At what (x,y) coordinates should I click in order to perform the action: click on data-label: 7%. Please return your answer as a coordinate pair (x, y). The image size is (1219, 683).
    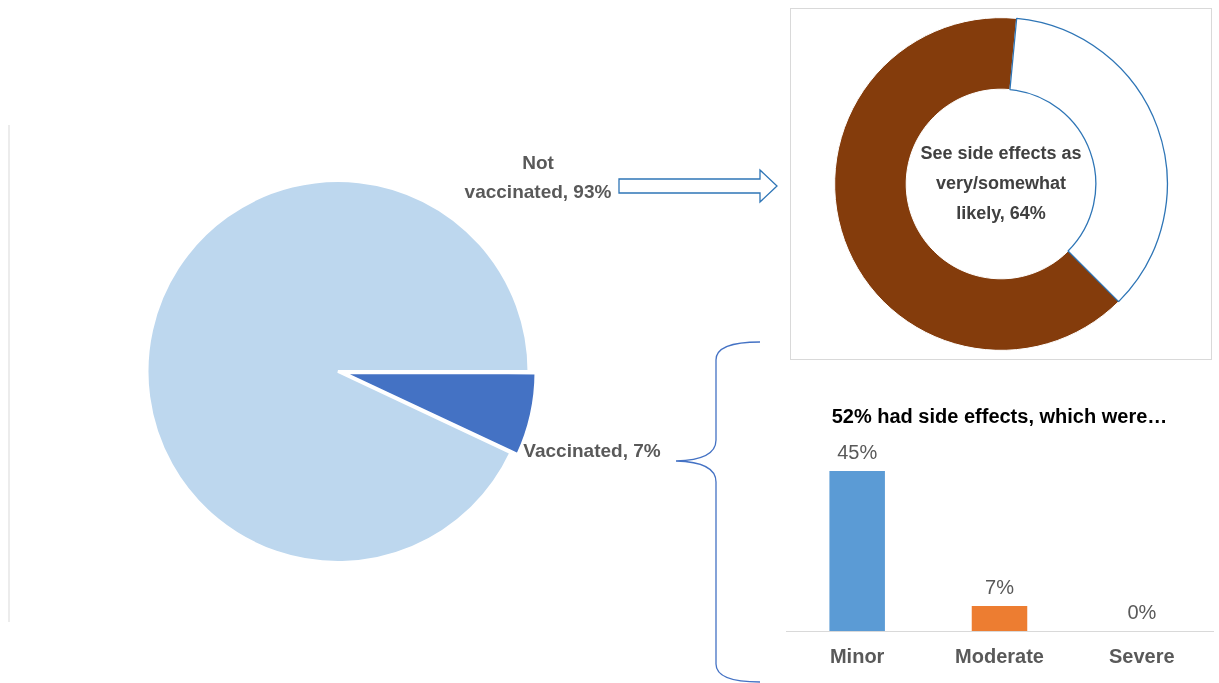
    Looking at the image, I should click on (1000, 586).